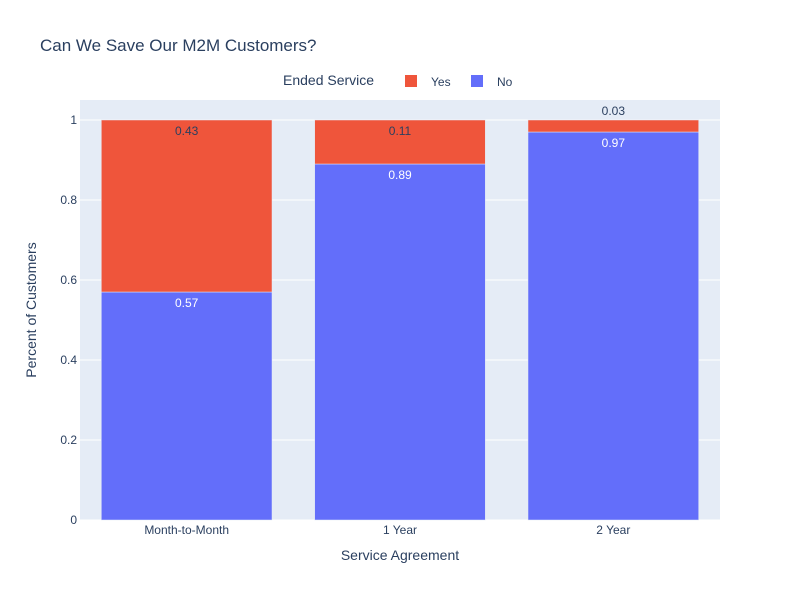  I want to click on y-tick-label: 0, so click(73, 520).